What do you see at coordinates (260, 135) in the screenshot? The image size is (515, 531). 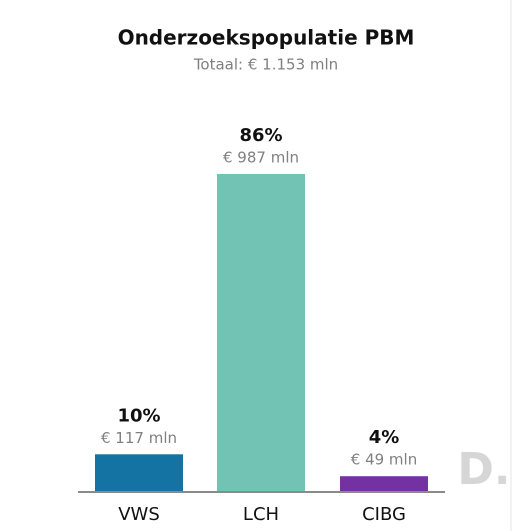 I see `percent-label: 86%` at bounding box center [260, 135].